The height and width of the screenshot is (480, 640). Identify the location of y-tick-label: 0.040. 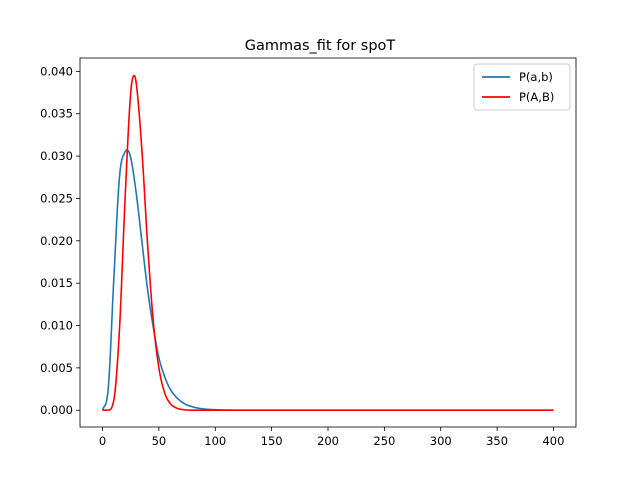
(56, 71).